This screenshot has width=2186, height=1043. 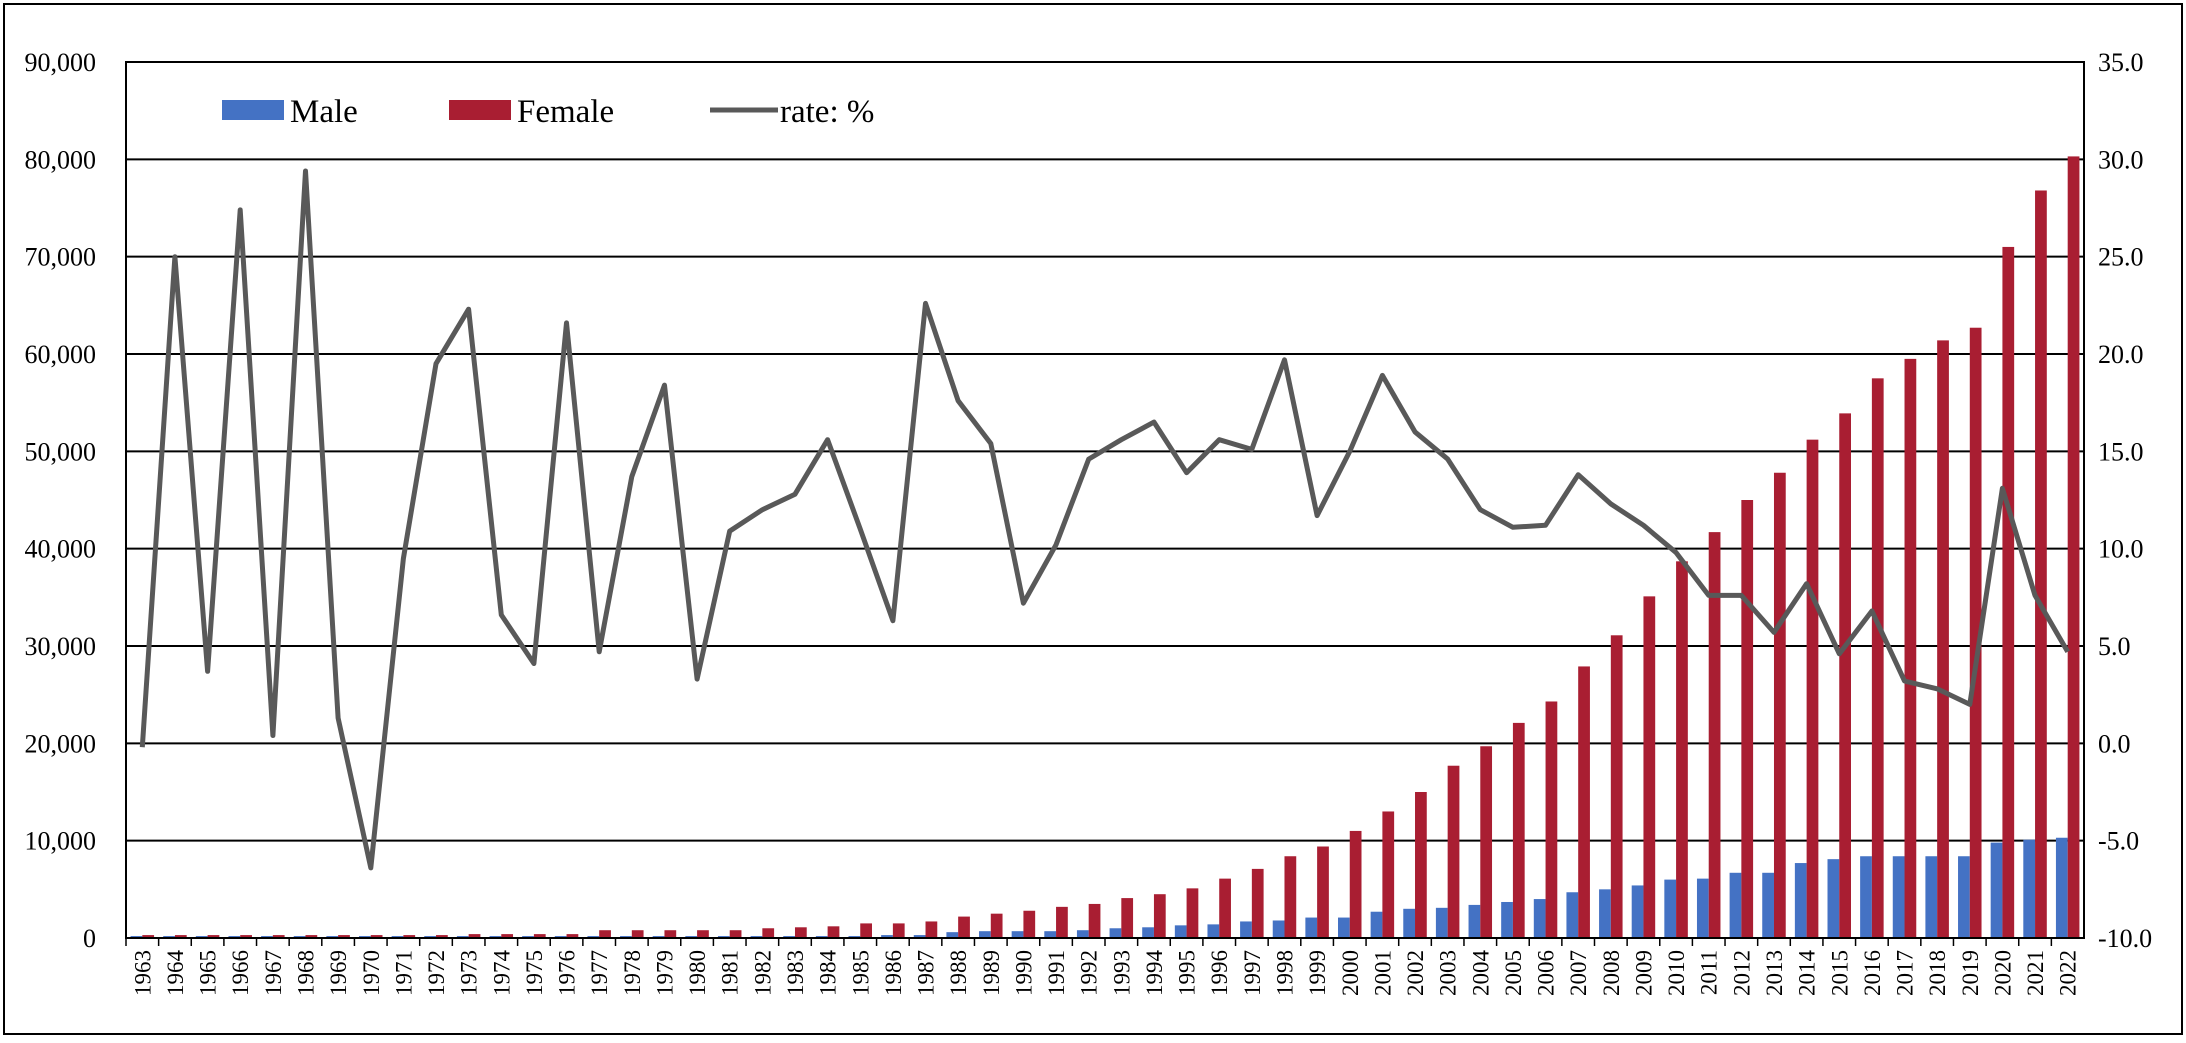 What do you see at coordinates (436, 973) in the screenshot?
I see `x-tick-label: 1972` at bounding box center [436, 973].